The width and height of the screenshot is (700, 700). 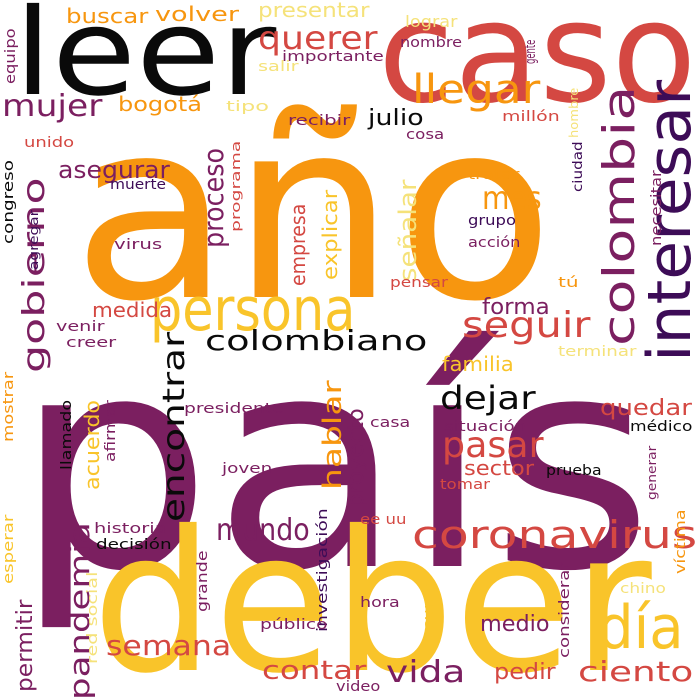 What do you see at coordinates (408, 230) in the screenshot?
I see `word-senalar: señalar` at bounding box center [408, 230].